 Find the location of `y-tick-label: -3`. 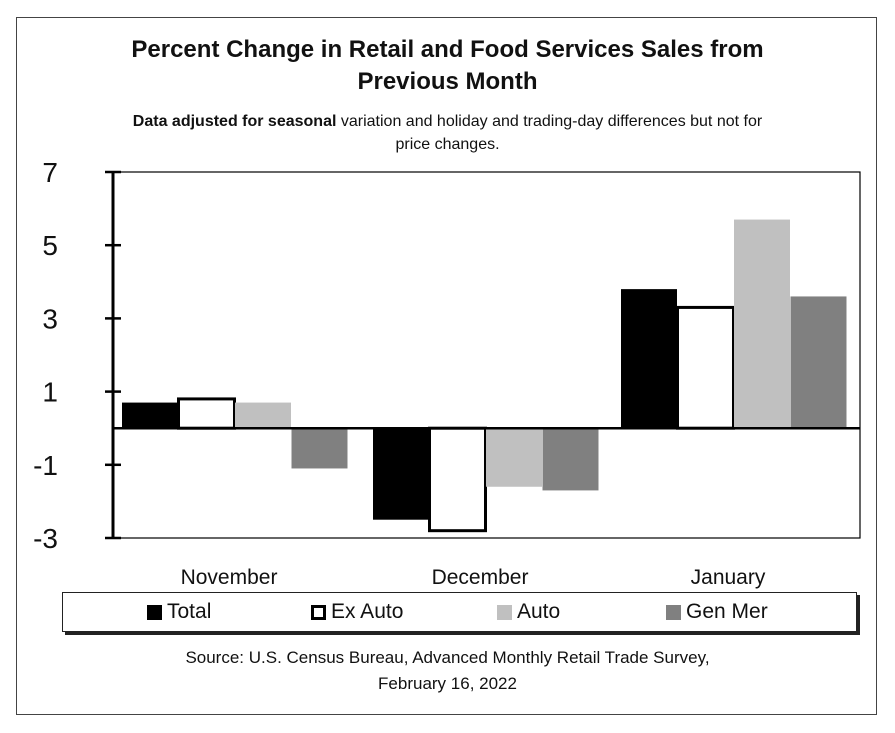

y-tick-label: -3 is located at coordinates (45, 538).